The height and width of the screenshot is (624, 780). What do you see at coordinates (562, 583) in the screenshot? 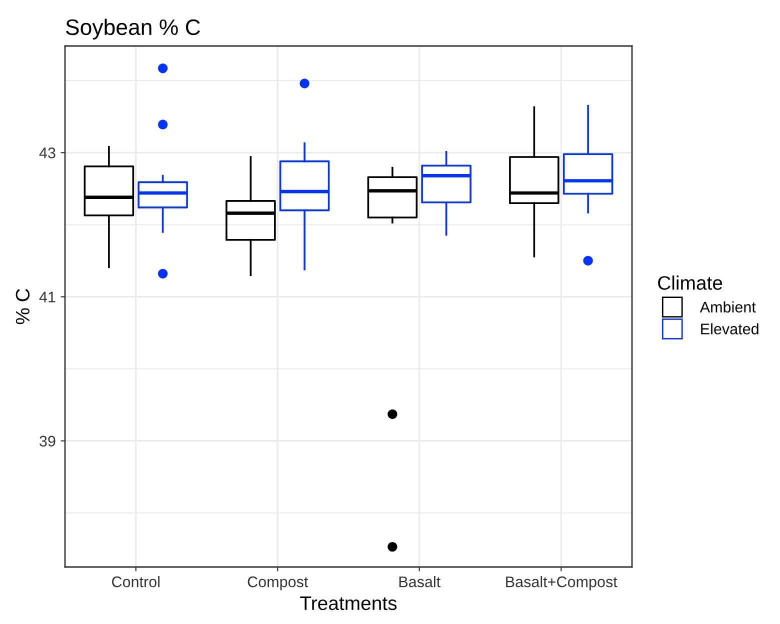
I see `x-tick-label: Basalt+Compost` at bounding box center [562, 583].